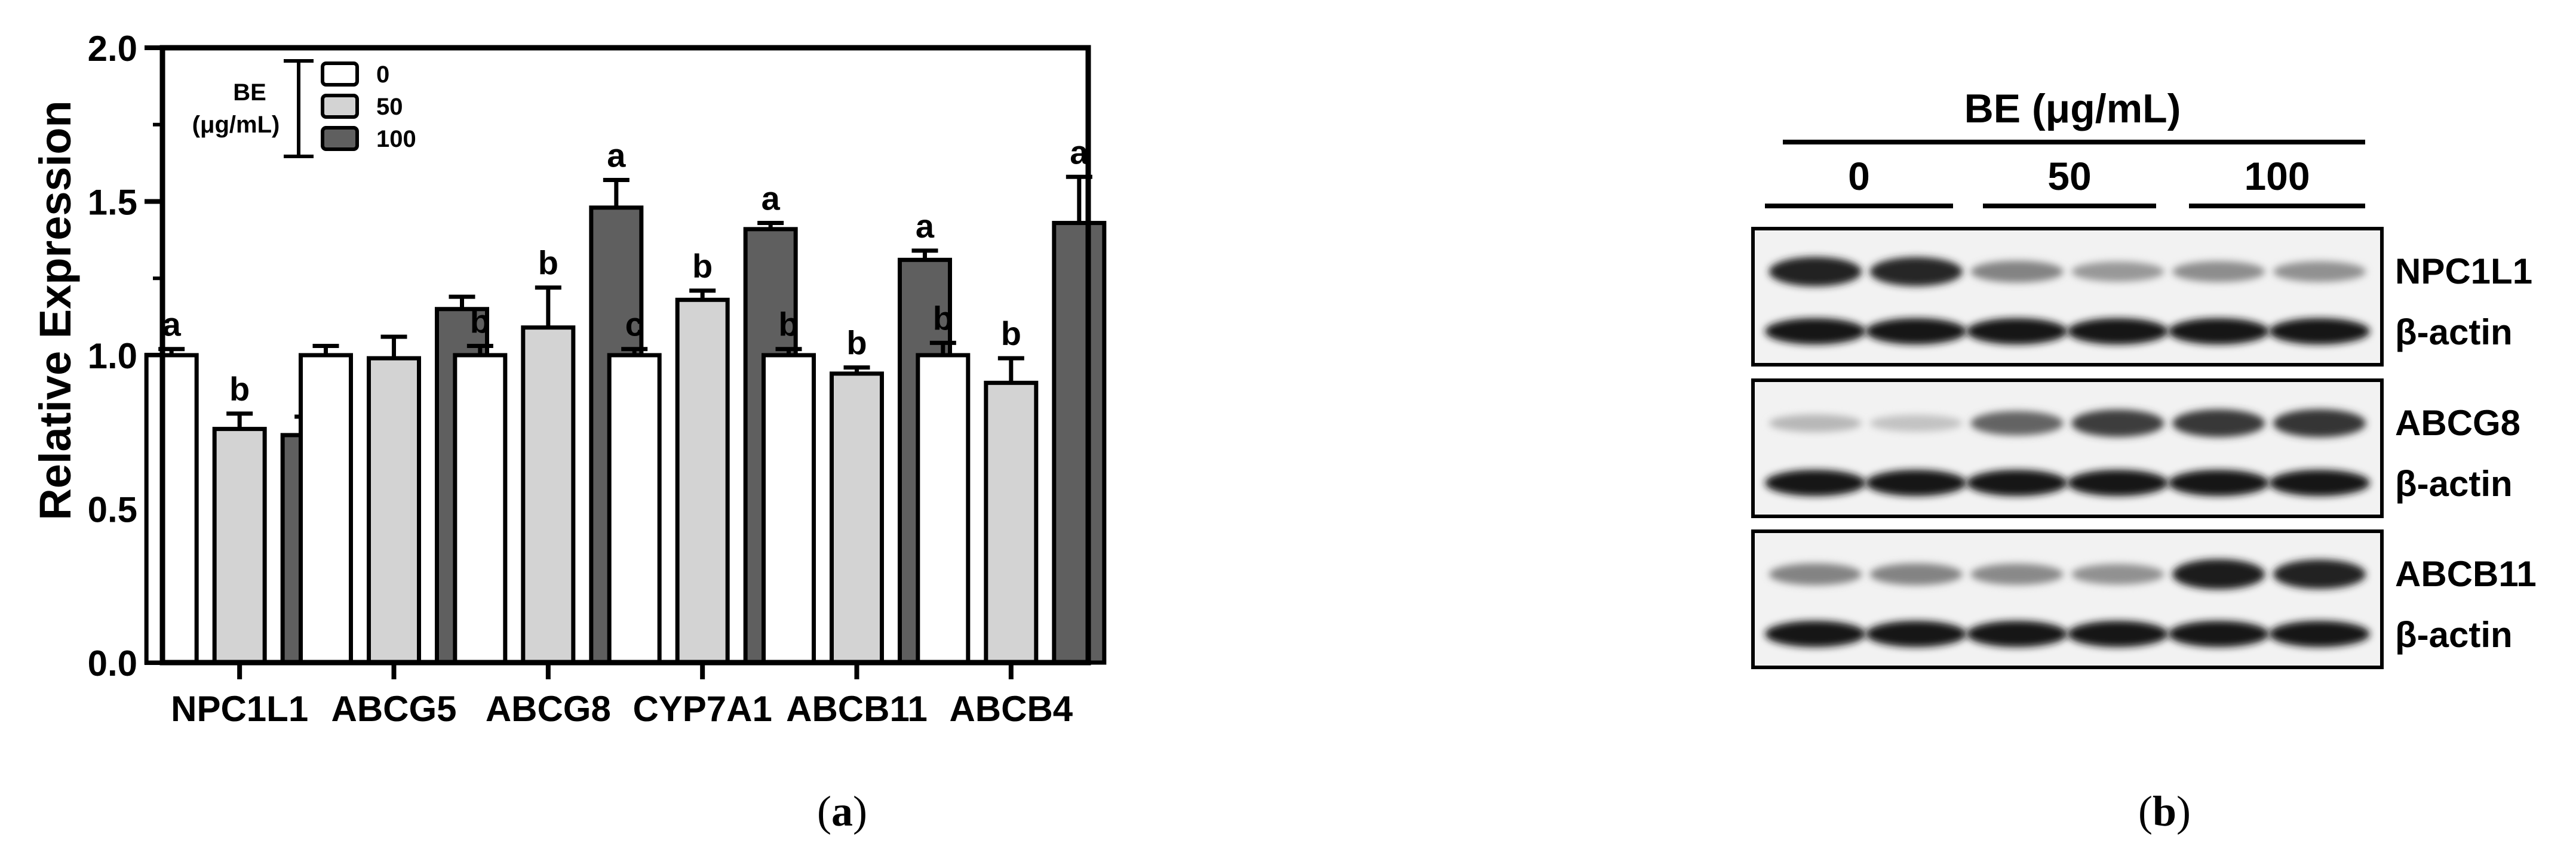  I want to click on y-axis-label: Relative Expression, so click(55, 310).